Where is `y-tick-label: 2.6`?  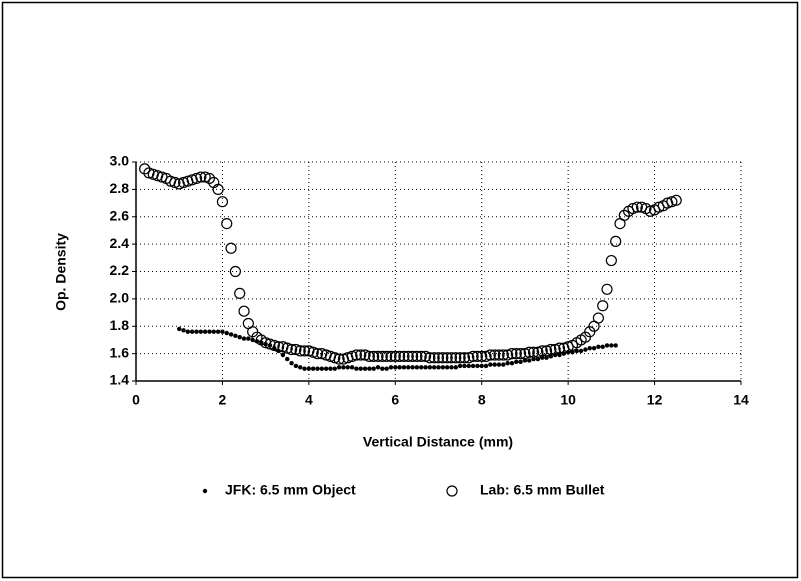 y-tick-label: 2.6 is located at coordinates (120, 215).